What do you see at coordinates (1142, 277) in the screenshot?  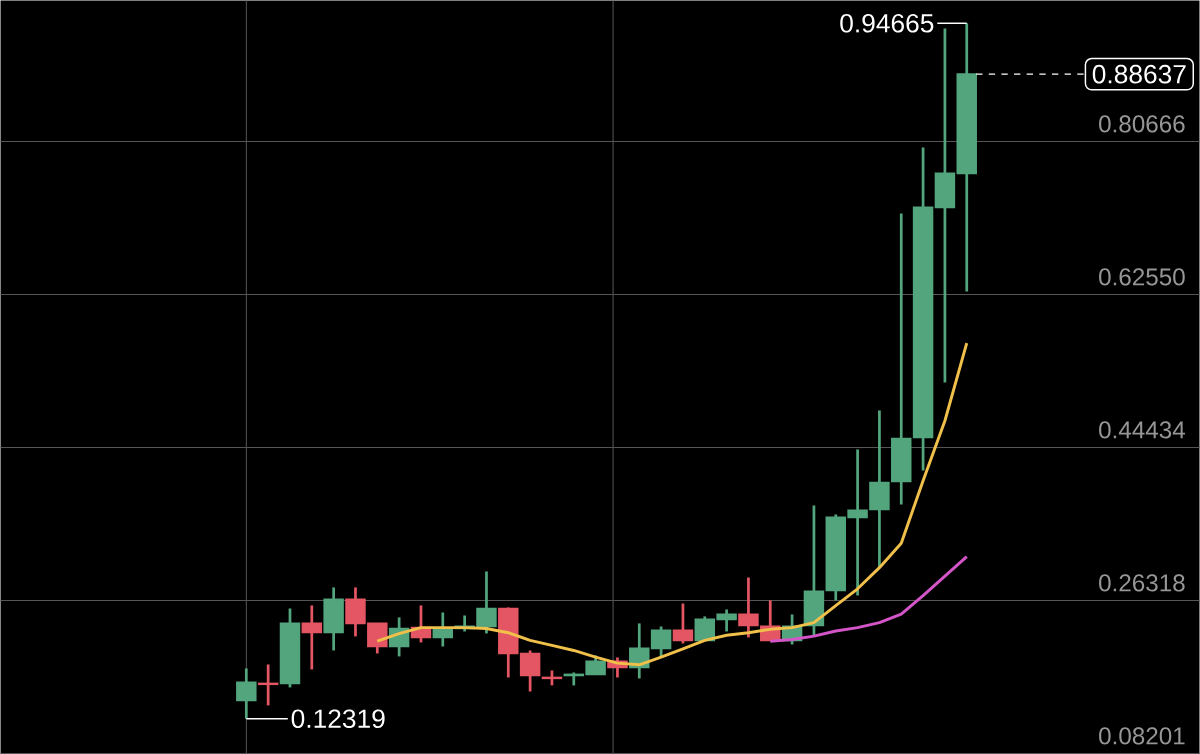 I see `y-tick-label: 0.62550` at bounding box center [1142, 277].